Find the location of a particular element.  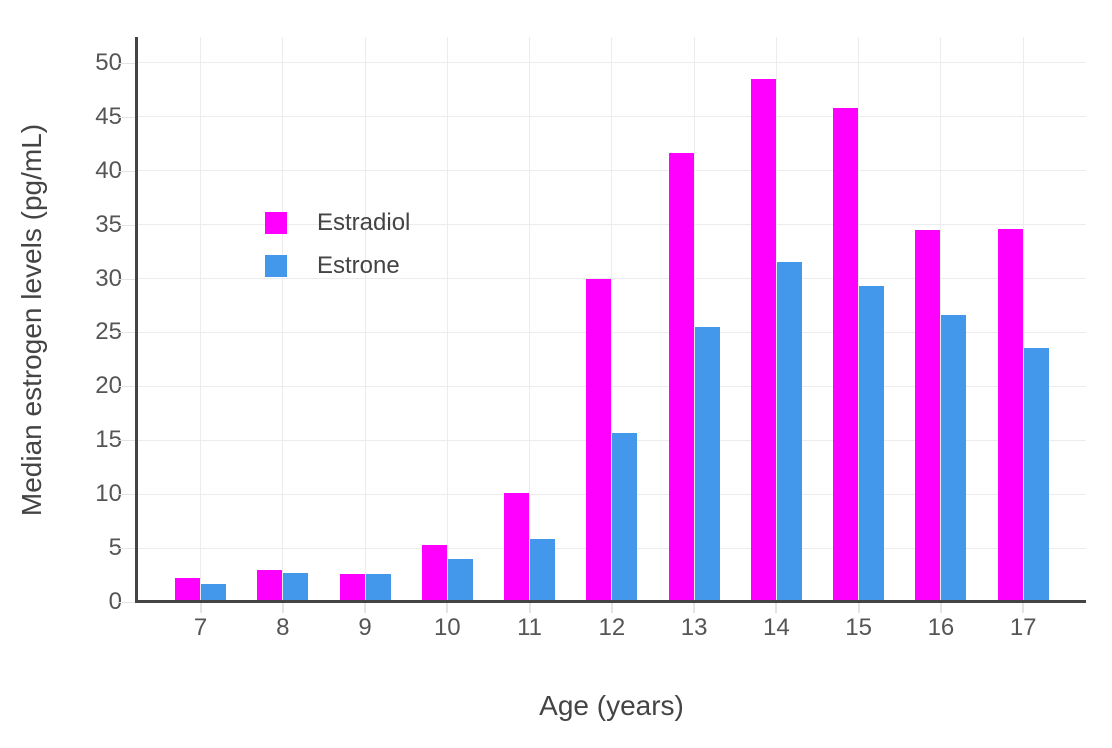

y-tick-label: 45 is located at coordinates (108, 116).